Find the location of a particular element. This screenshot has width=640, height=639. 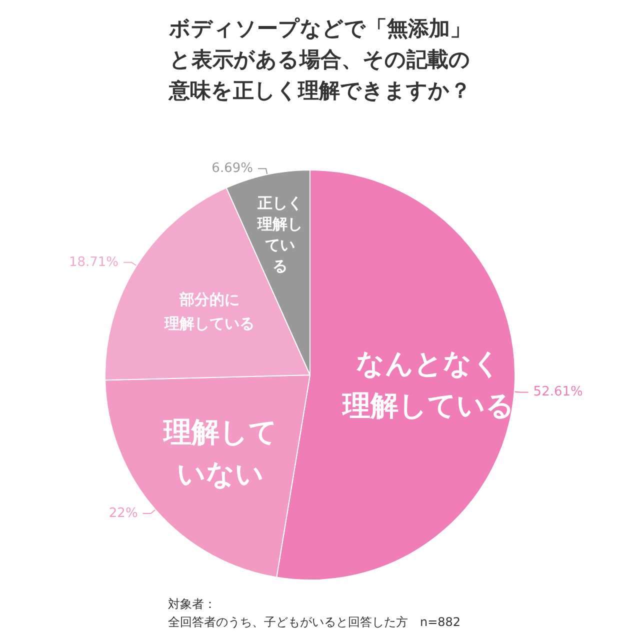

text: 対象者： is located at coordinates (192, 604).